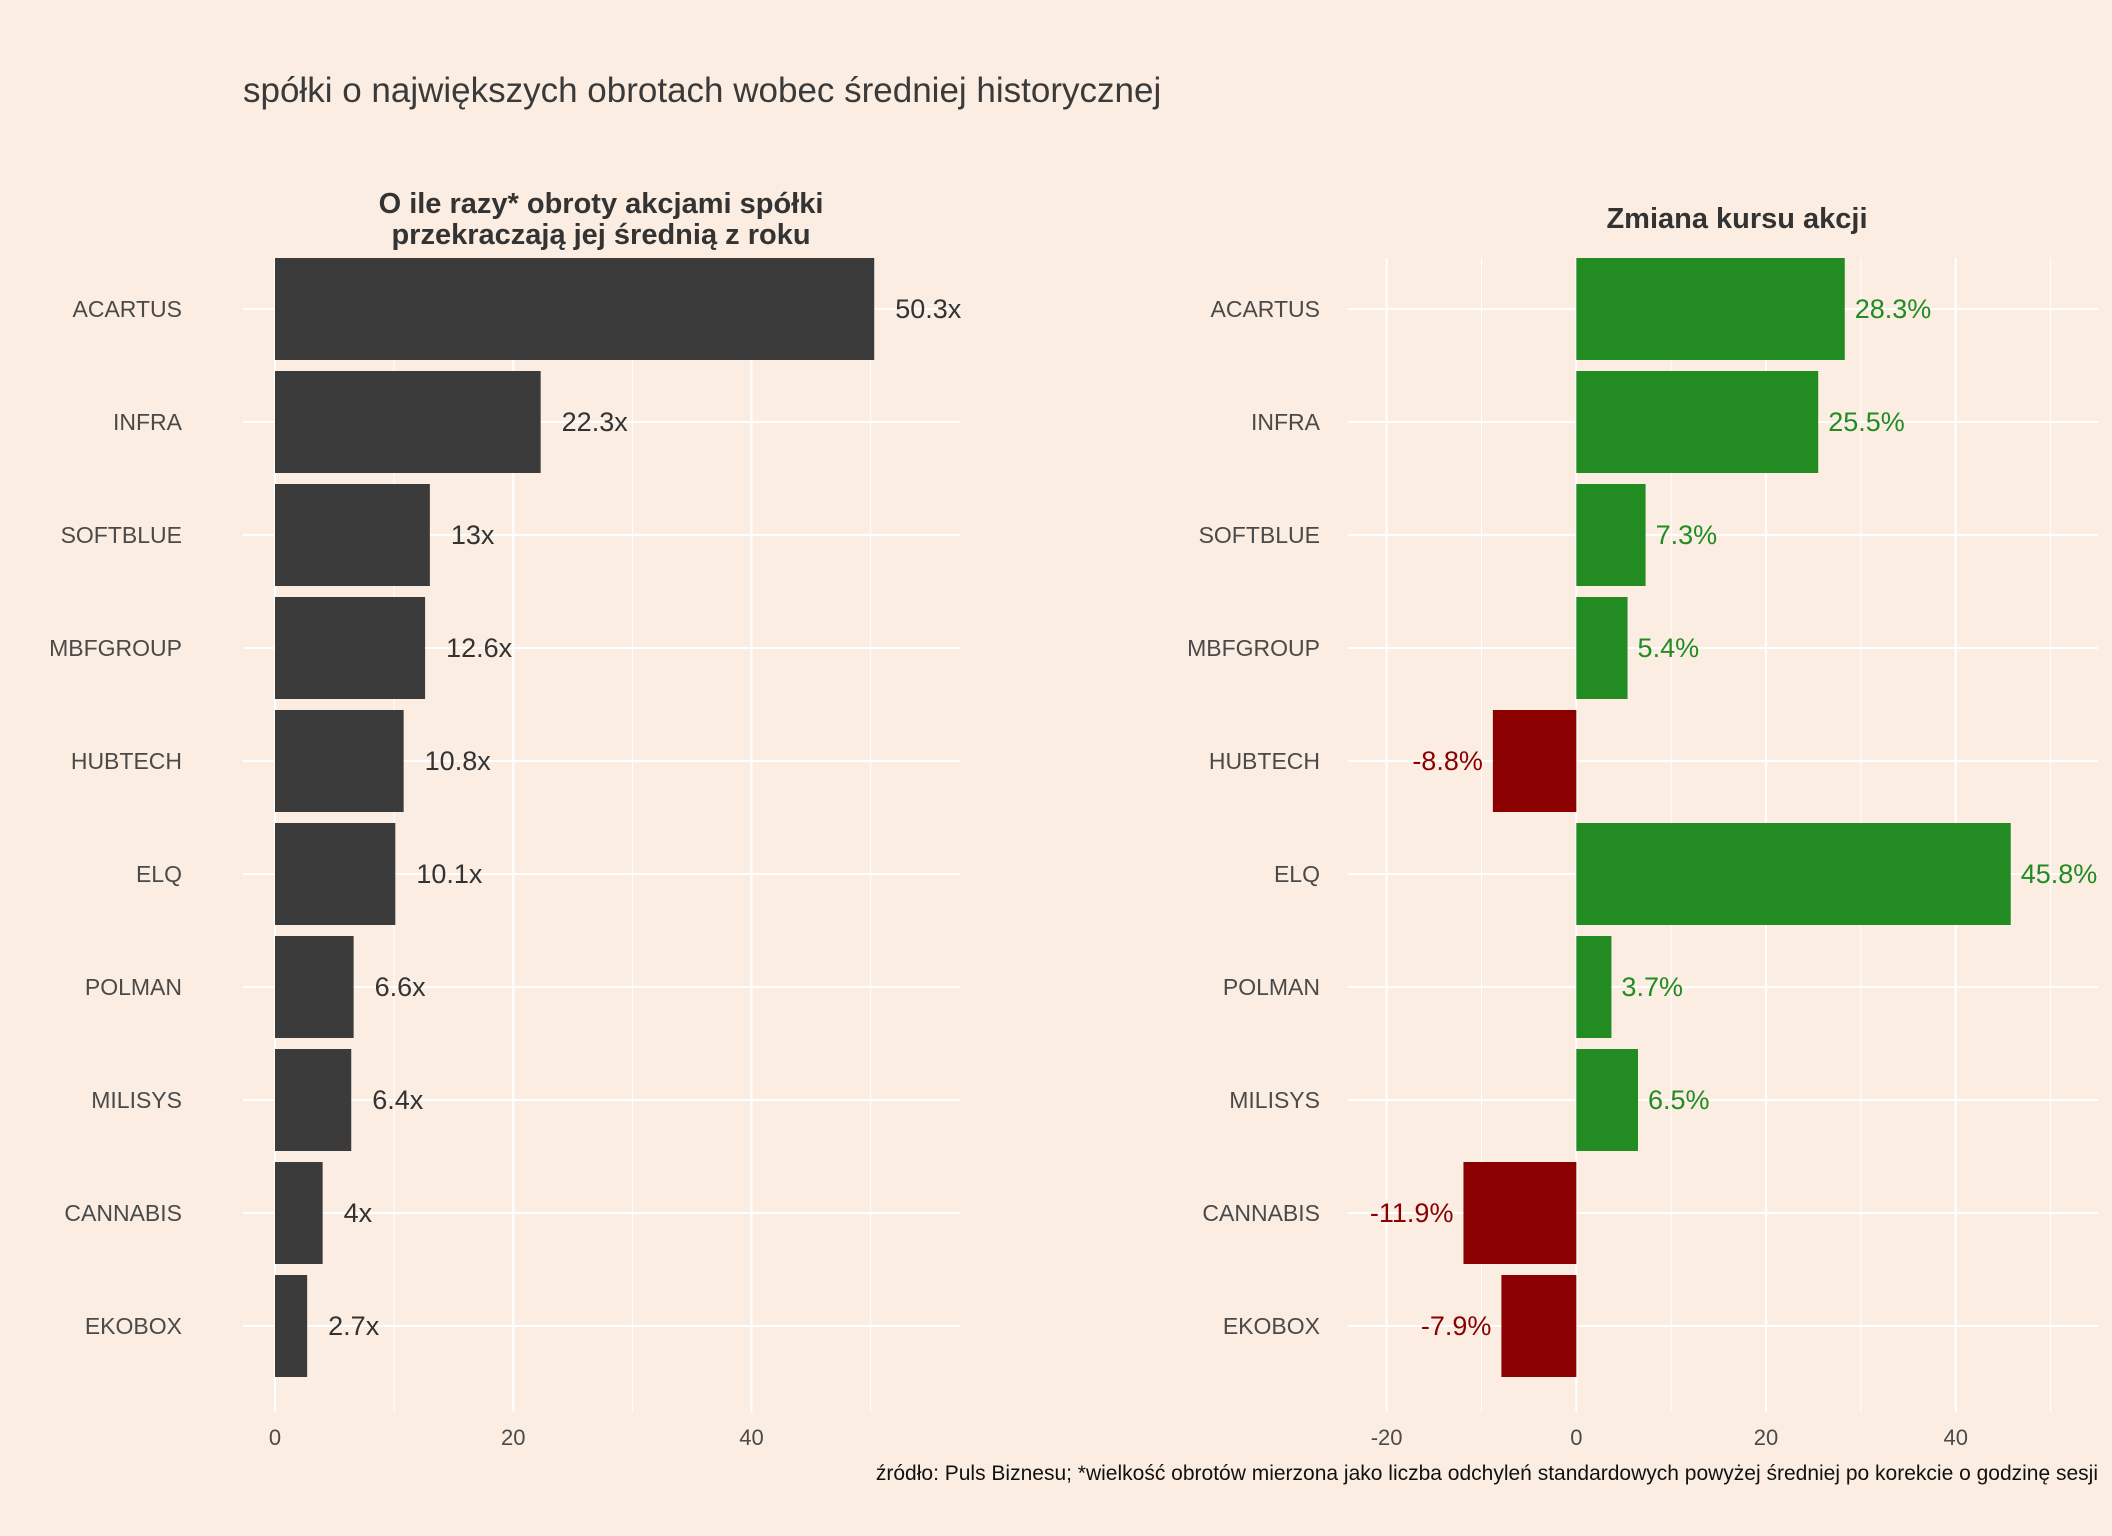  What do you see at coordinates (1447, 761) in the screenshot?
I see `data-label-hubtech: -8.8%` at bounding box center [1447, 761].